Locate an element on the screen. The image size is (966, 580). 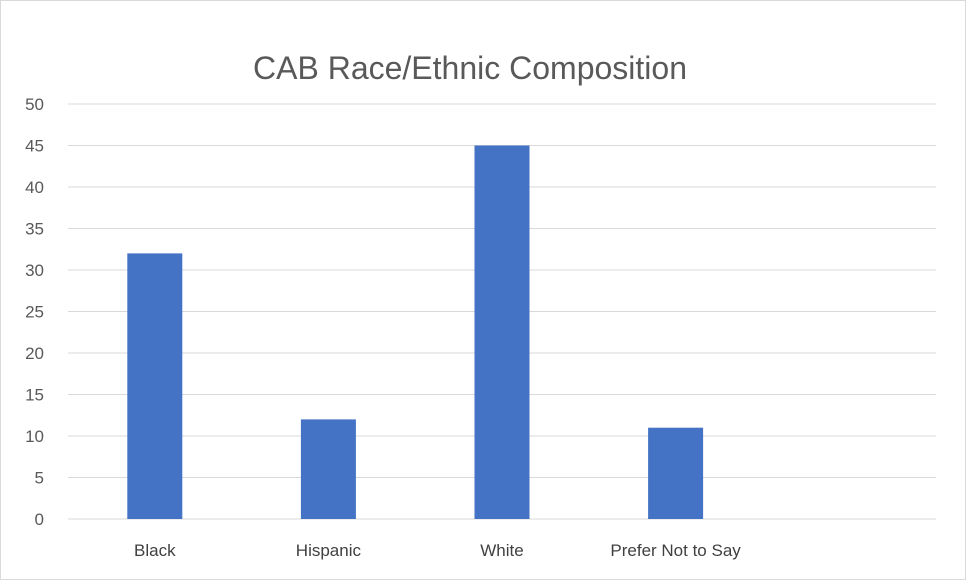
bar-prefer-not-to-say is located at coordinates (676, 473).